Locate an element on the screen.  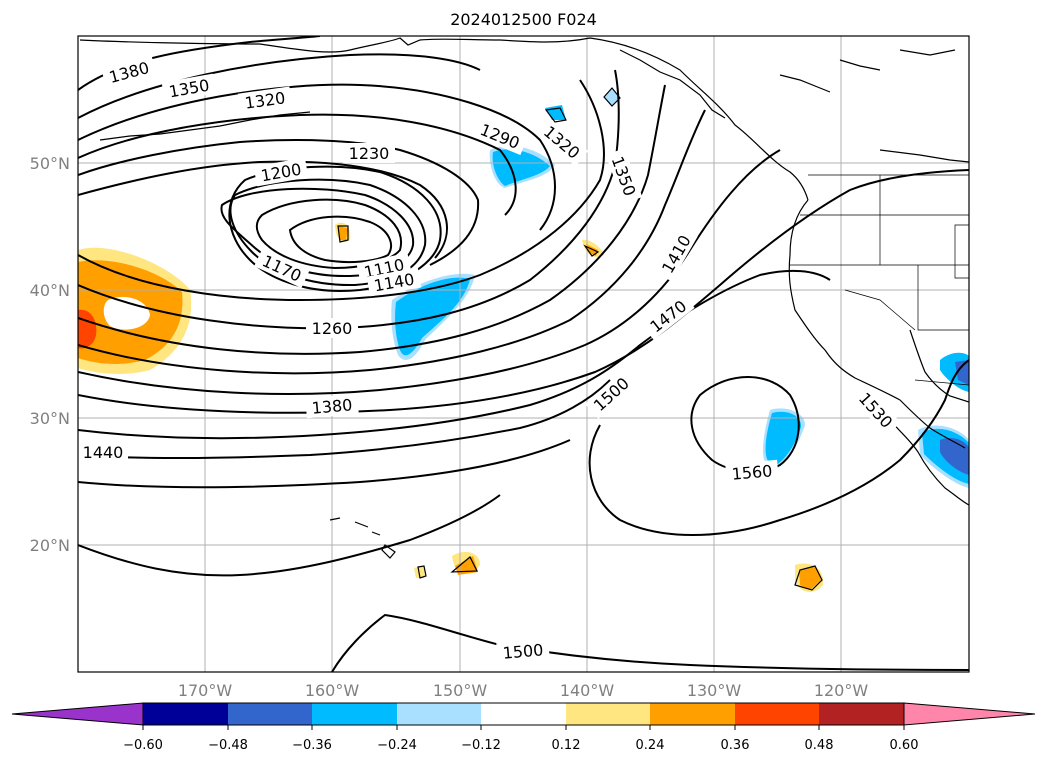
colorbar-tick-label: −0.36 is located at coordinates (312, 745).